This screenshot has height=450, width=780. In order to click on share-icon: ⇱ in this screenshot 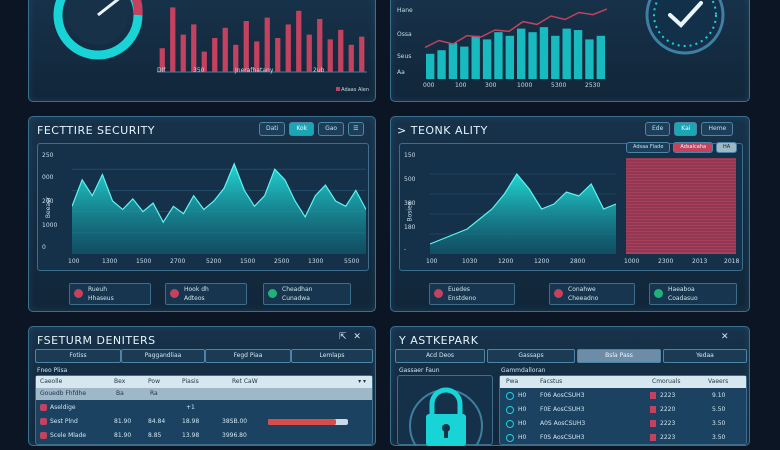, I will do `click(343, 337)`.